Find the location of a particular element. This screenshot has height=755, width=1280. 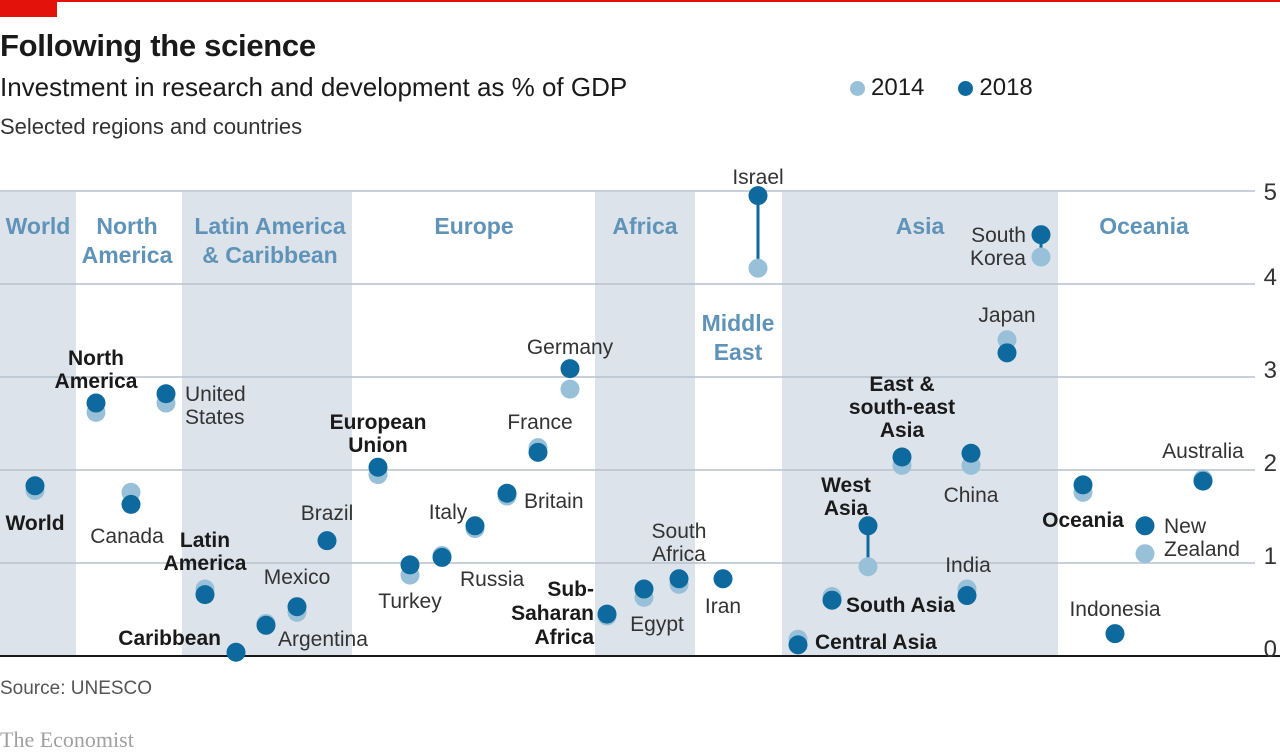

point-label-south-africa: South Africa is located at coordinates (679, 543).